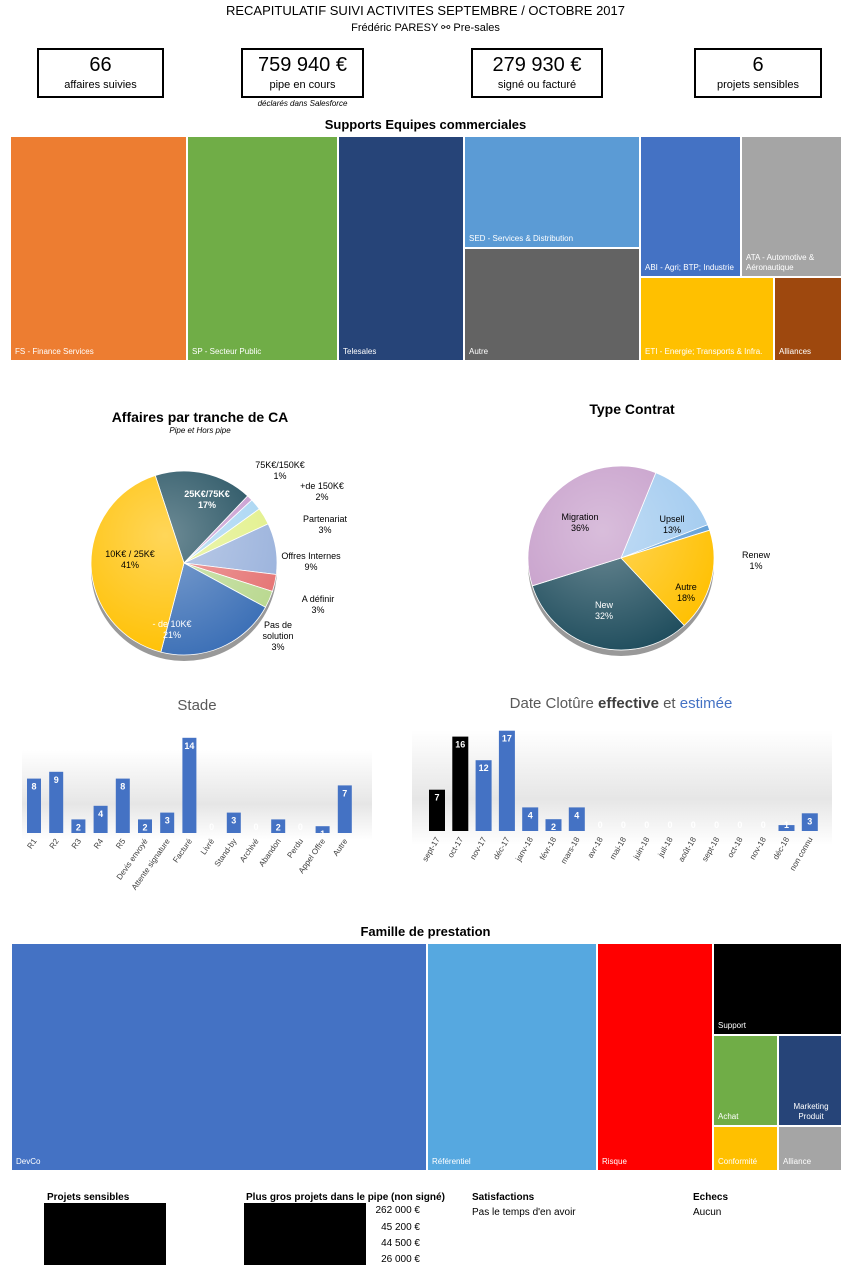  I want to click on treemap-cell-label: Alliances, so click(795, 351).